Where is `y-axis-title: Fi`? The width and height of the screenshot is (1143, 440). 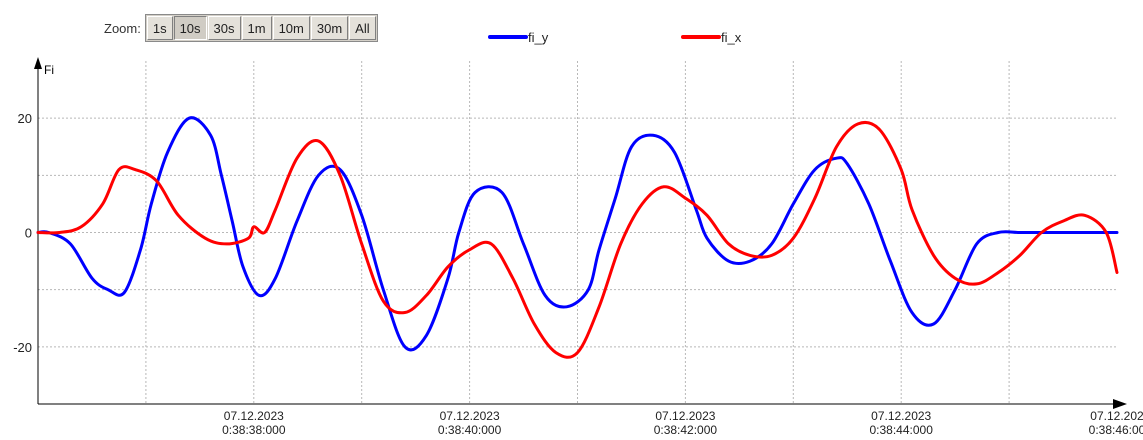
y-axis-title: Fi is located at coordinates (49, 70).